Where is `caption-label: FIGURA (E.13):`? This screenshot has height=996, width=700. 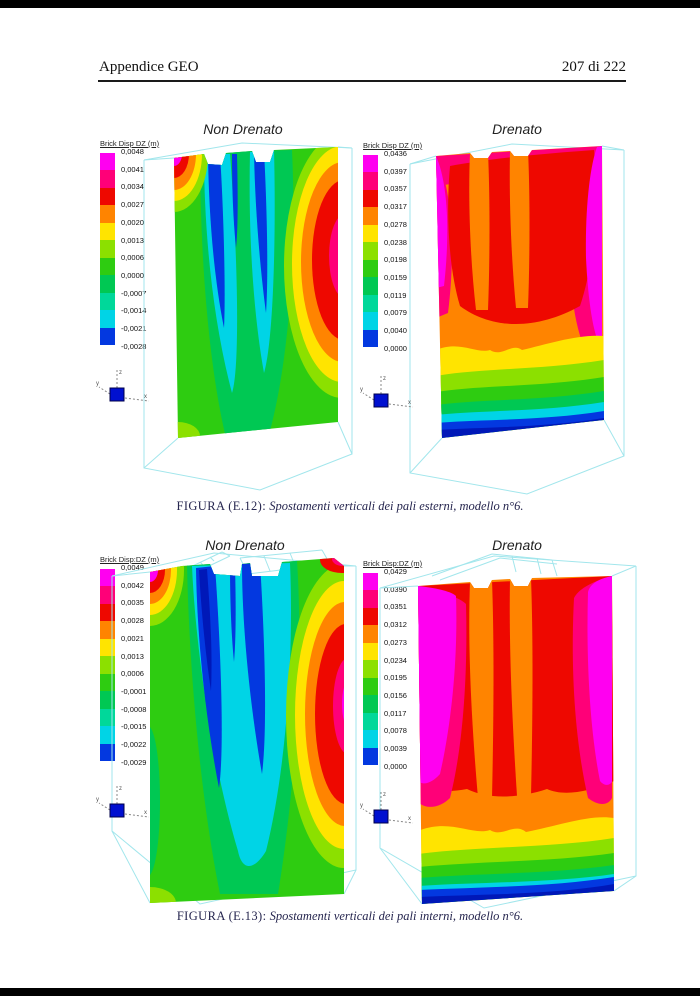
caption-label: FIGURA (E.13): is located at coordinates (221, 916).